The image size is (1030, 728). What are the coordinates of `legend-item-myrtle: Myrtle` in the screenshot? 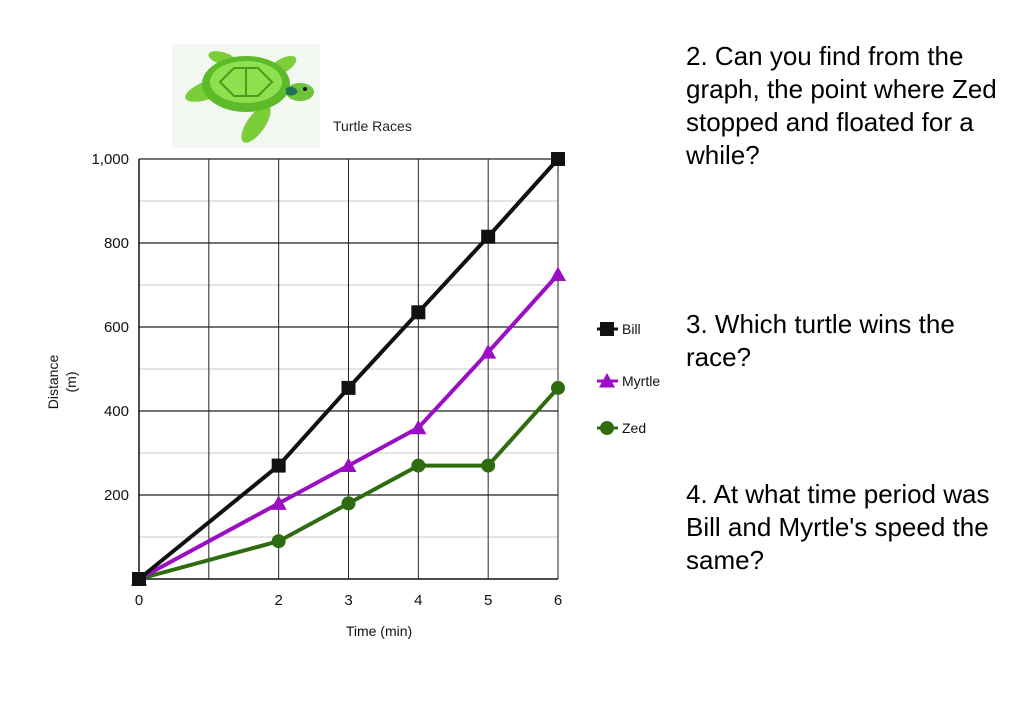 It's located at (628, 380).